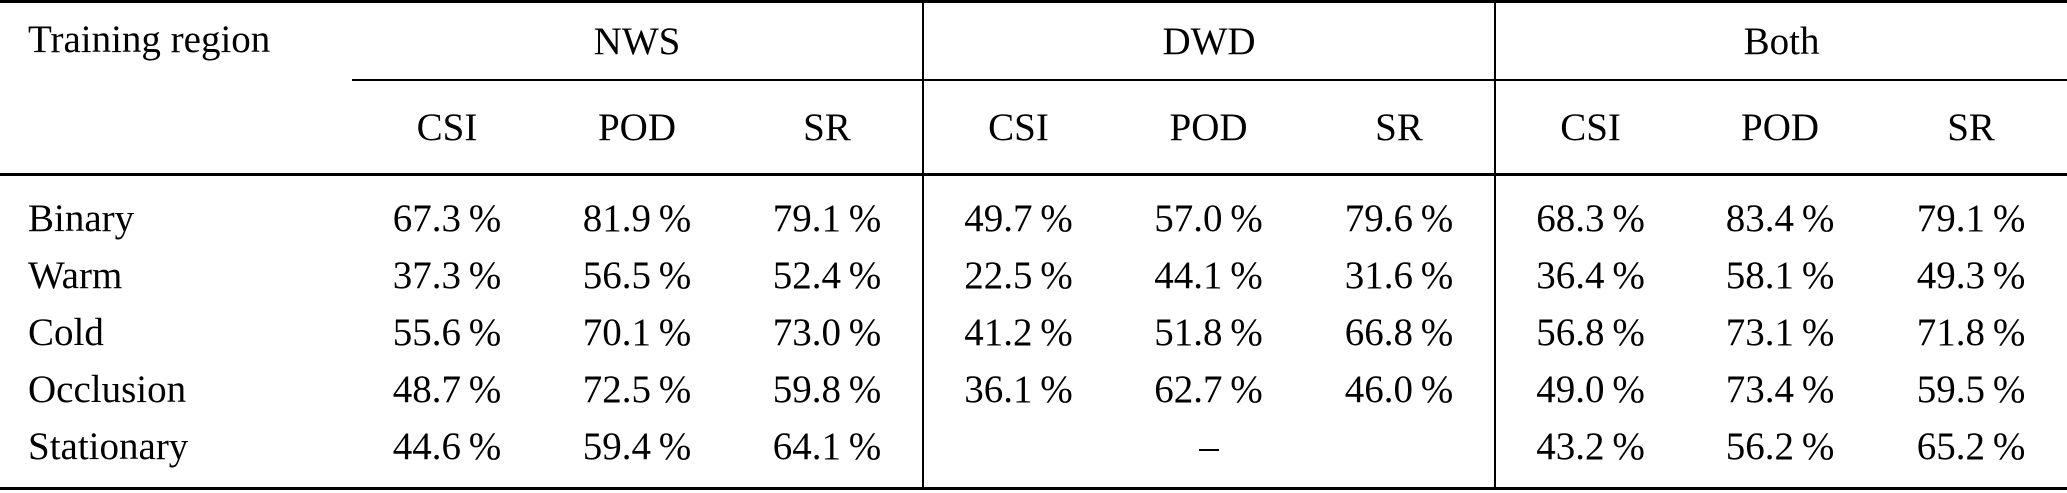 Image resolution: width=2067 pixels, height=493 pixels. What do you see at coordinates (1018, 275) in the screenshot?
I see `value-cell: 22.5 %` at bounding box center [1018, 275].